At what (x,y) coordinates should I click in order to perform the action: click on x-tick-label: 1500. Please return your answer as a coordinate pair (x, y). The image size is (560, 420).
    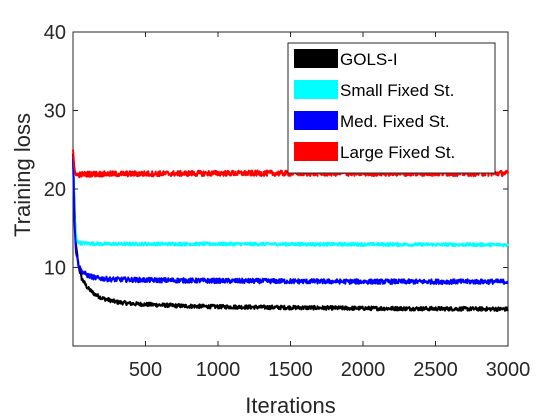
    Looking at the image, I should click on (290, 370).